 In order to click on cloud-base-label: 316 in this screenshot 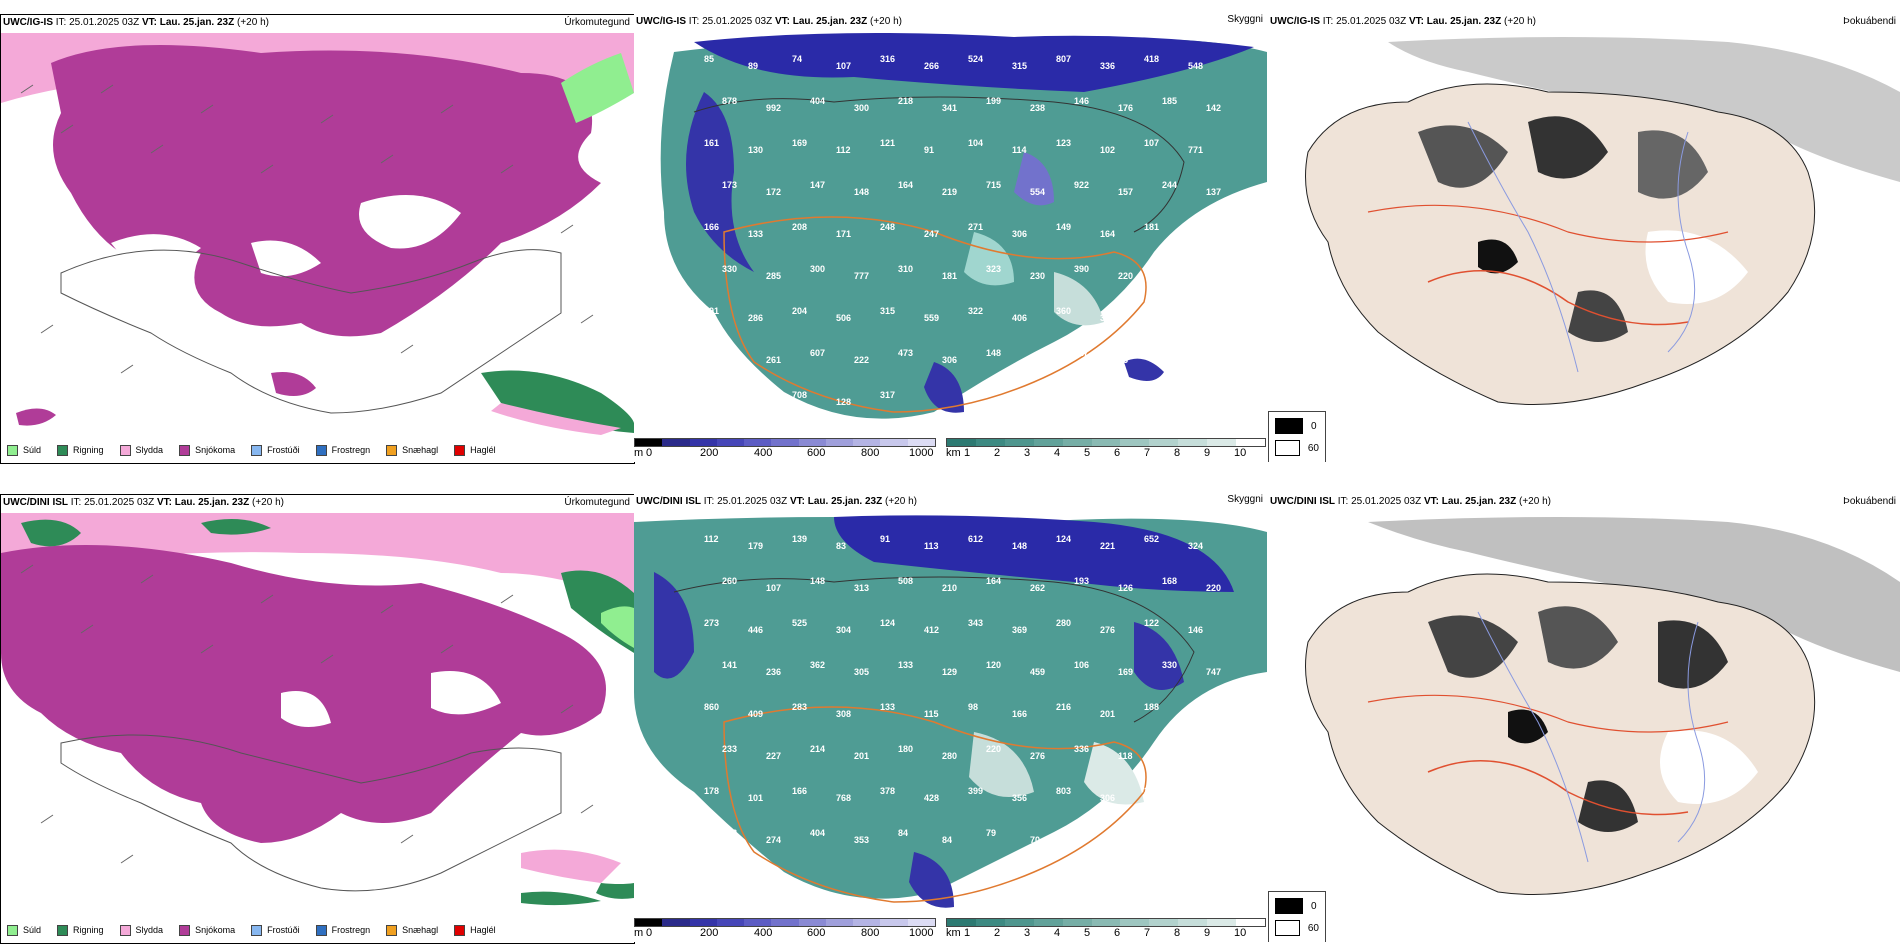, I will do `click(887, 59)`.